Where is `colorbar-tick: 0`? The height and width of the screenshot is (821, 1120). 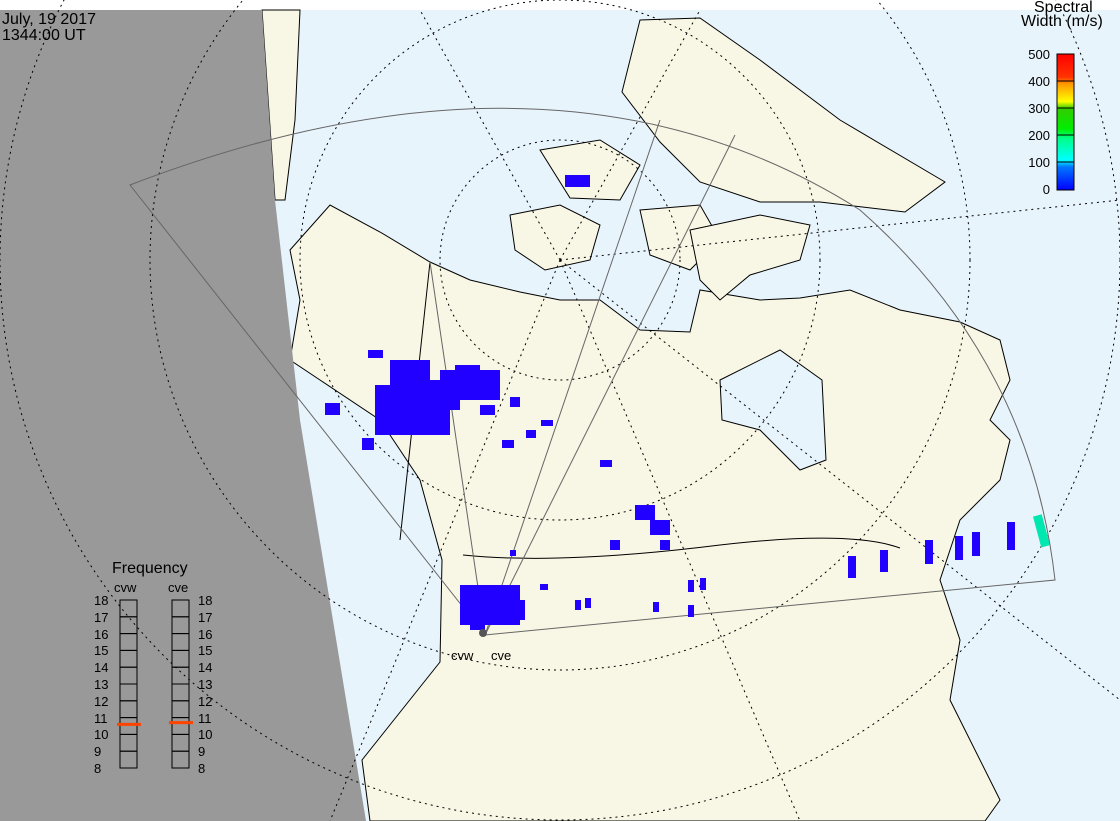
colorbar-tick: 0 is located at coordinates (1046, 189).